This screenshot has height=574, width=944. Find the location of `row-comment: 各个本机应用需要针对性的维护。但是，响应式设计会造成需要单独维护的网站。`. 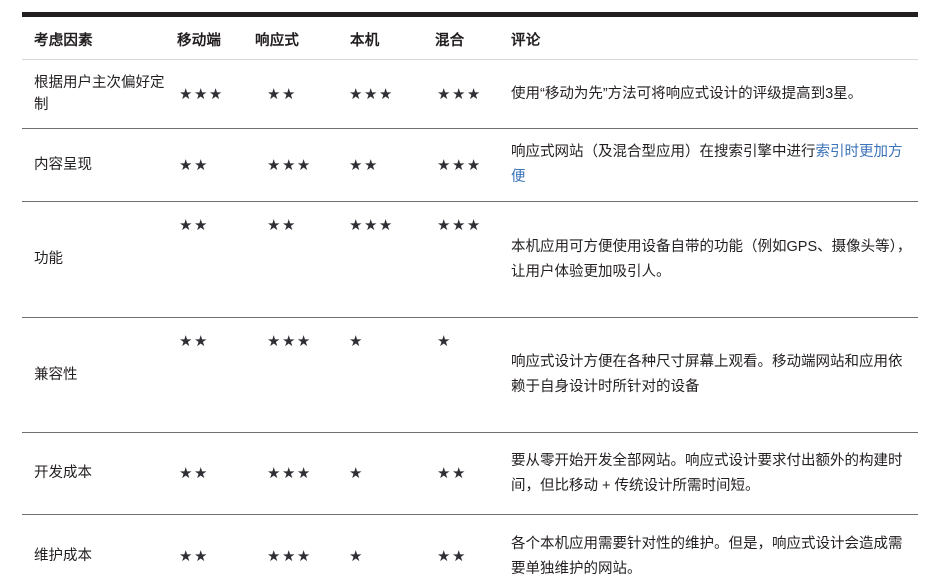

row-comment: 各个本机应用需要针对性的维护。但是，响应式设计会造成需要单独维护的网站。 is located at coordinates (709, 544).